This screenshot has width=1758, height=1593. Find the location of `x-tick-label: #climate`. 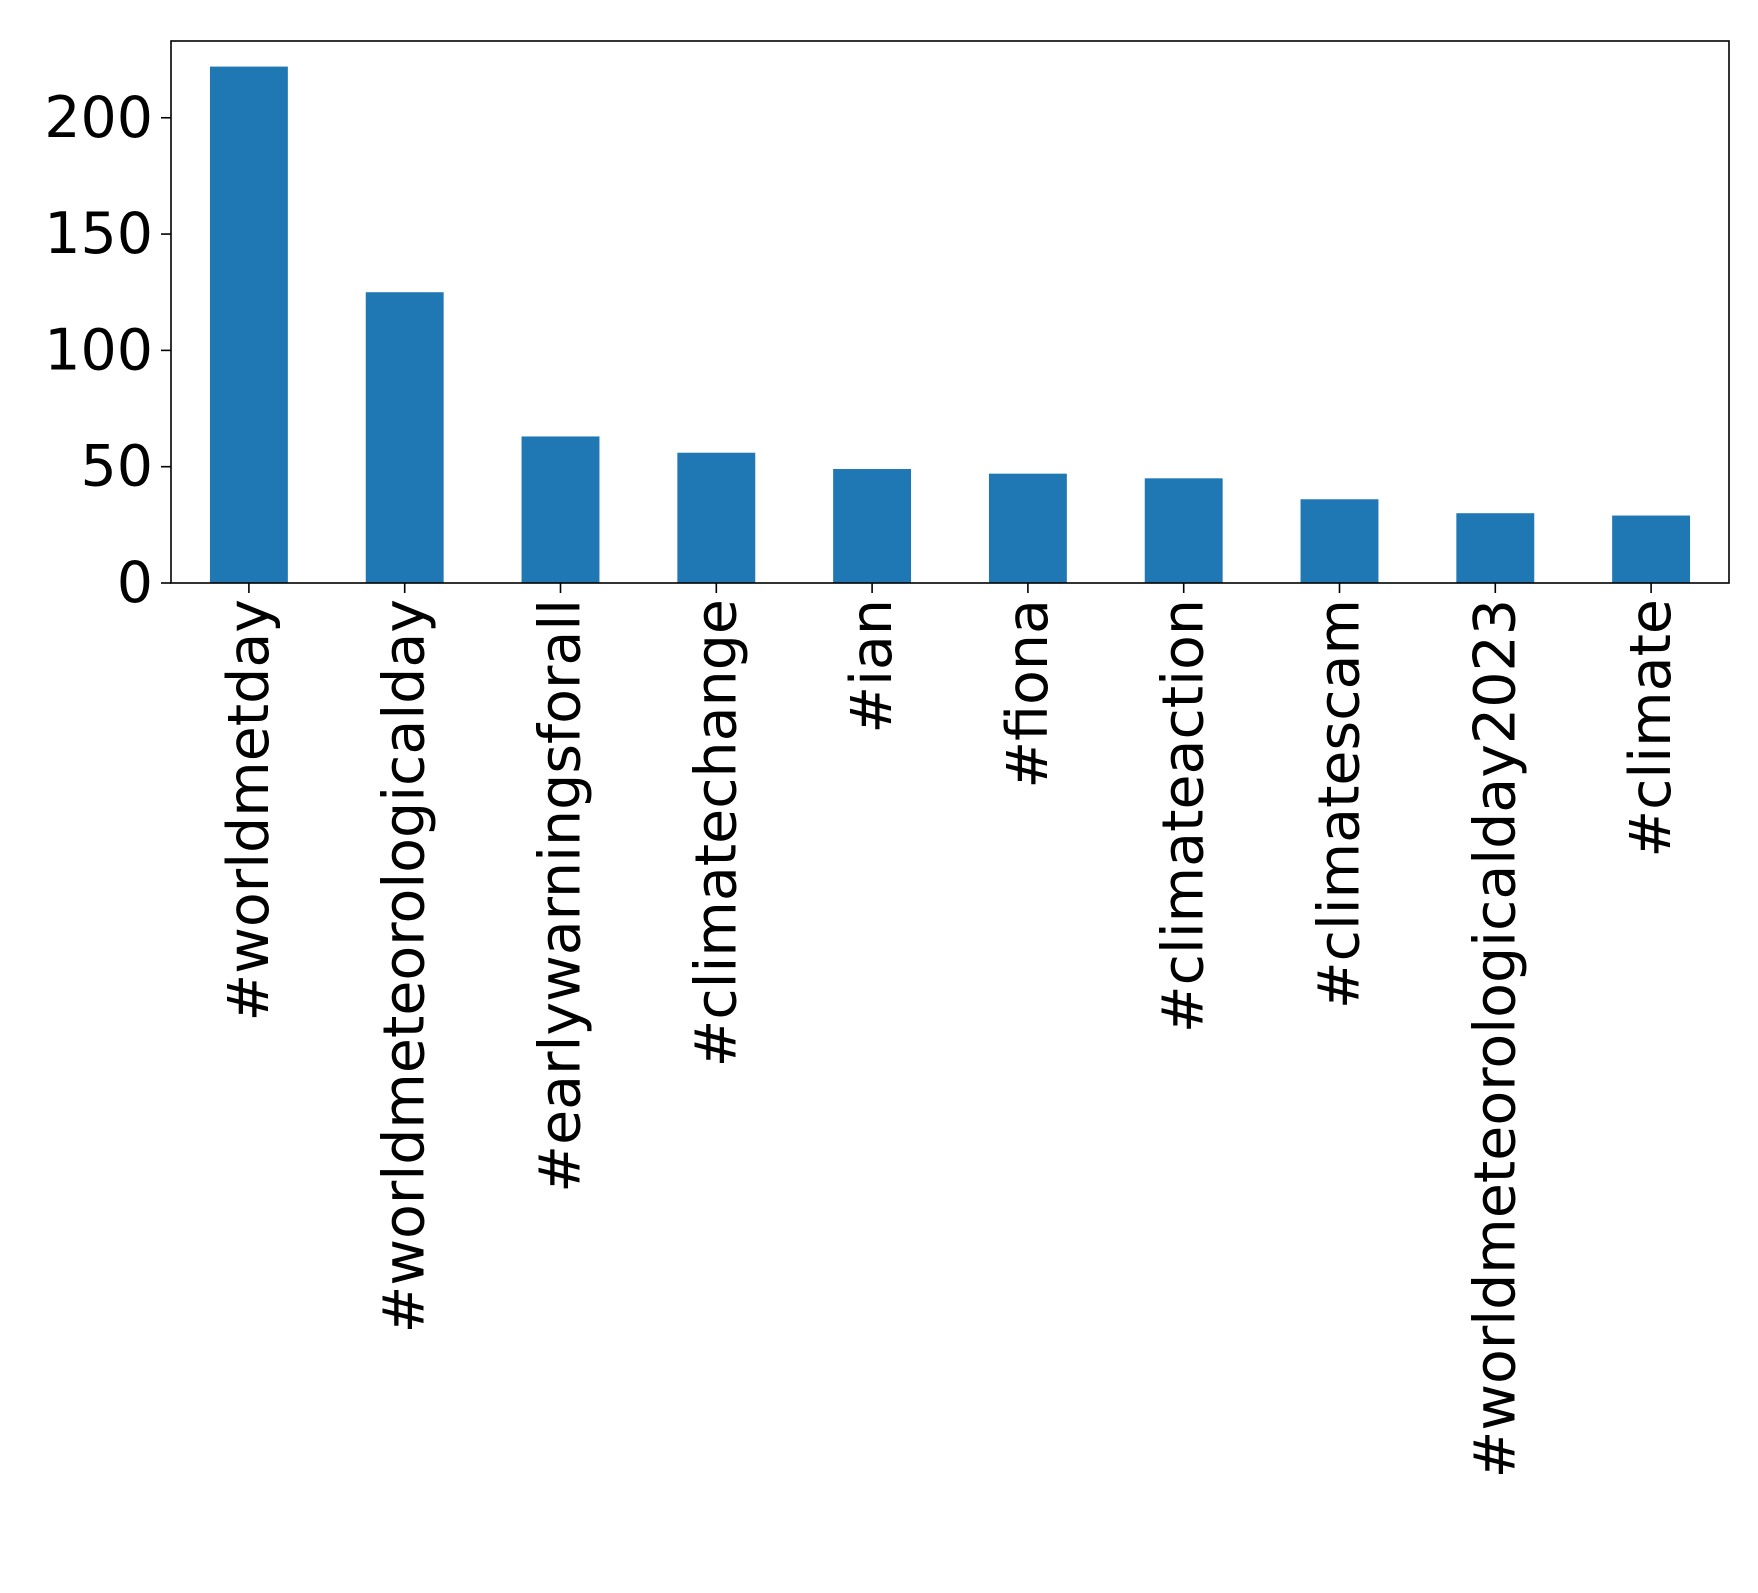

x-tick-label: #climate is located at coordinates (1651, 728).